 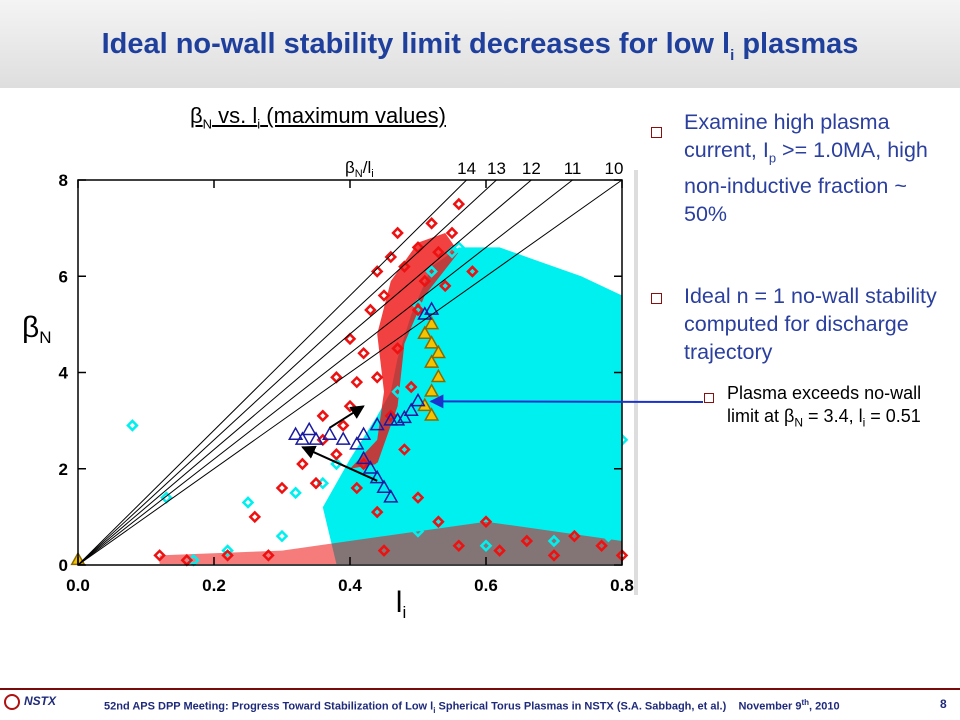 I want to click on limit-label-11: 11, so click(x=573, y=168).